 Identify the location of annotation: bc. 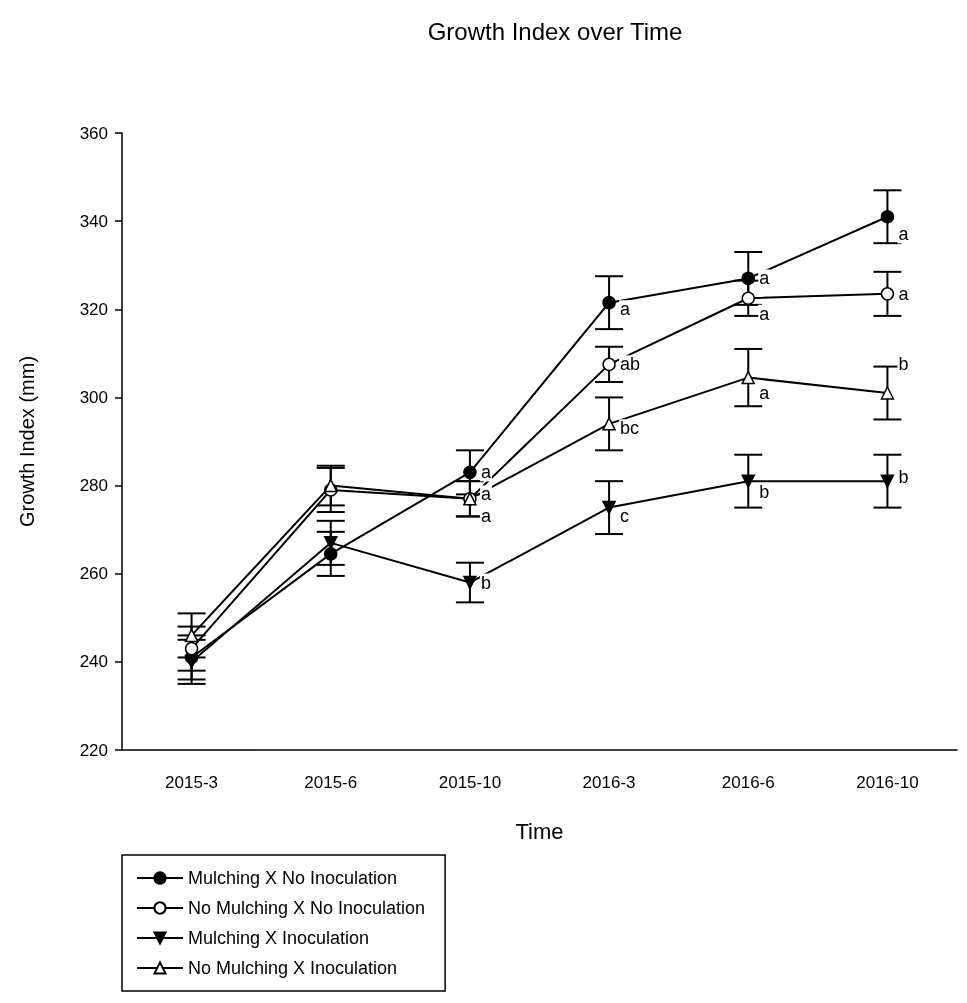
(630, 428).